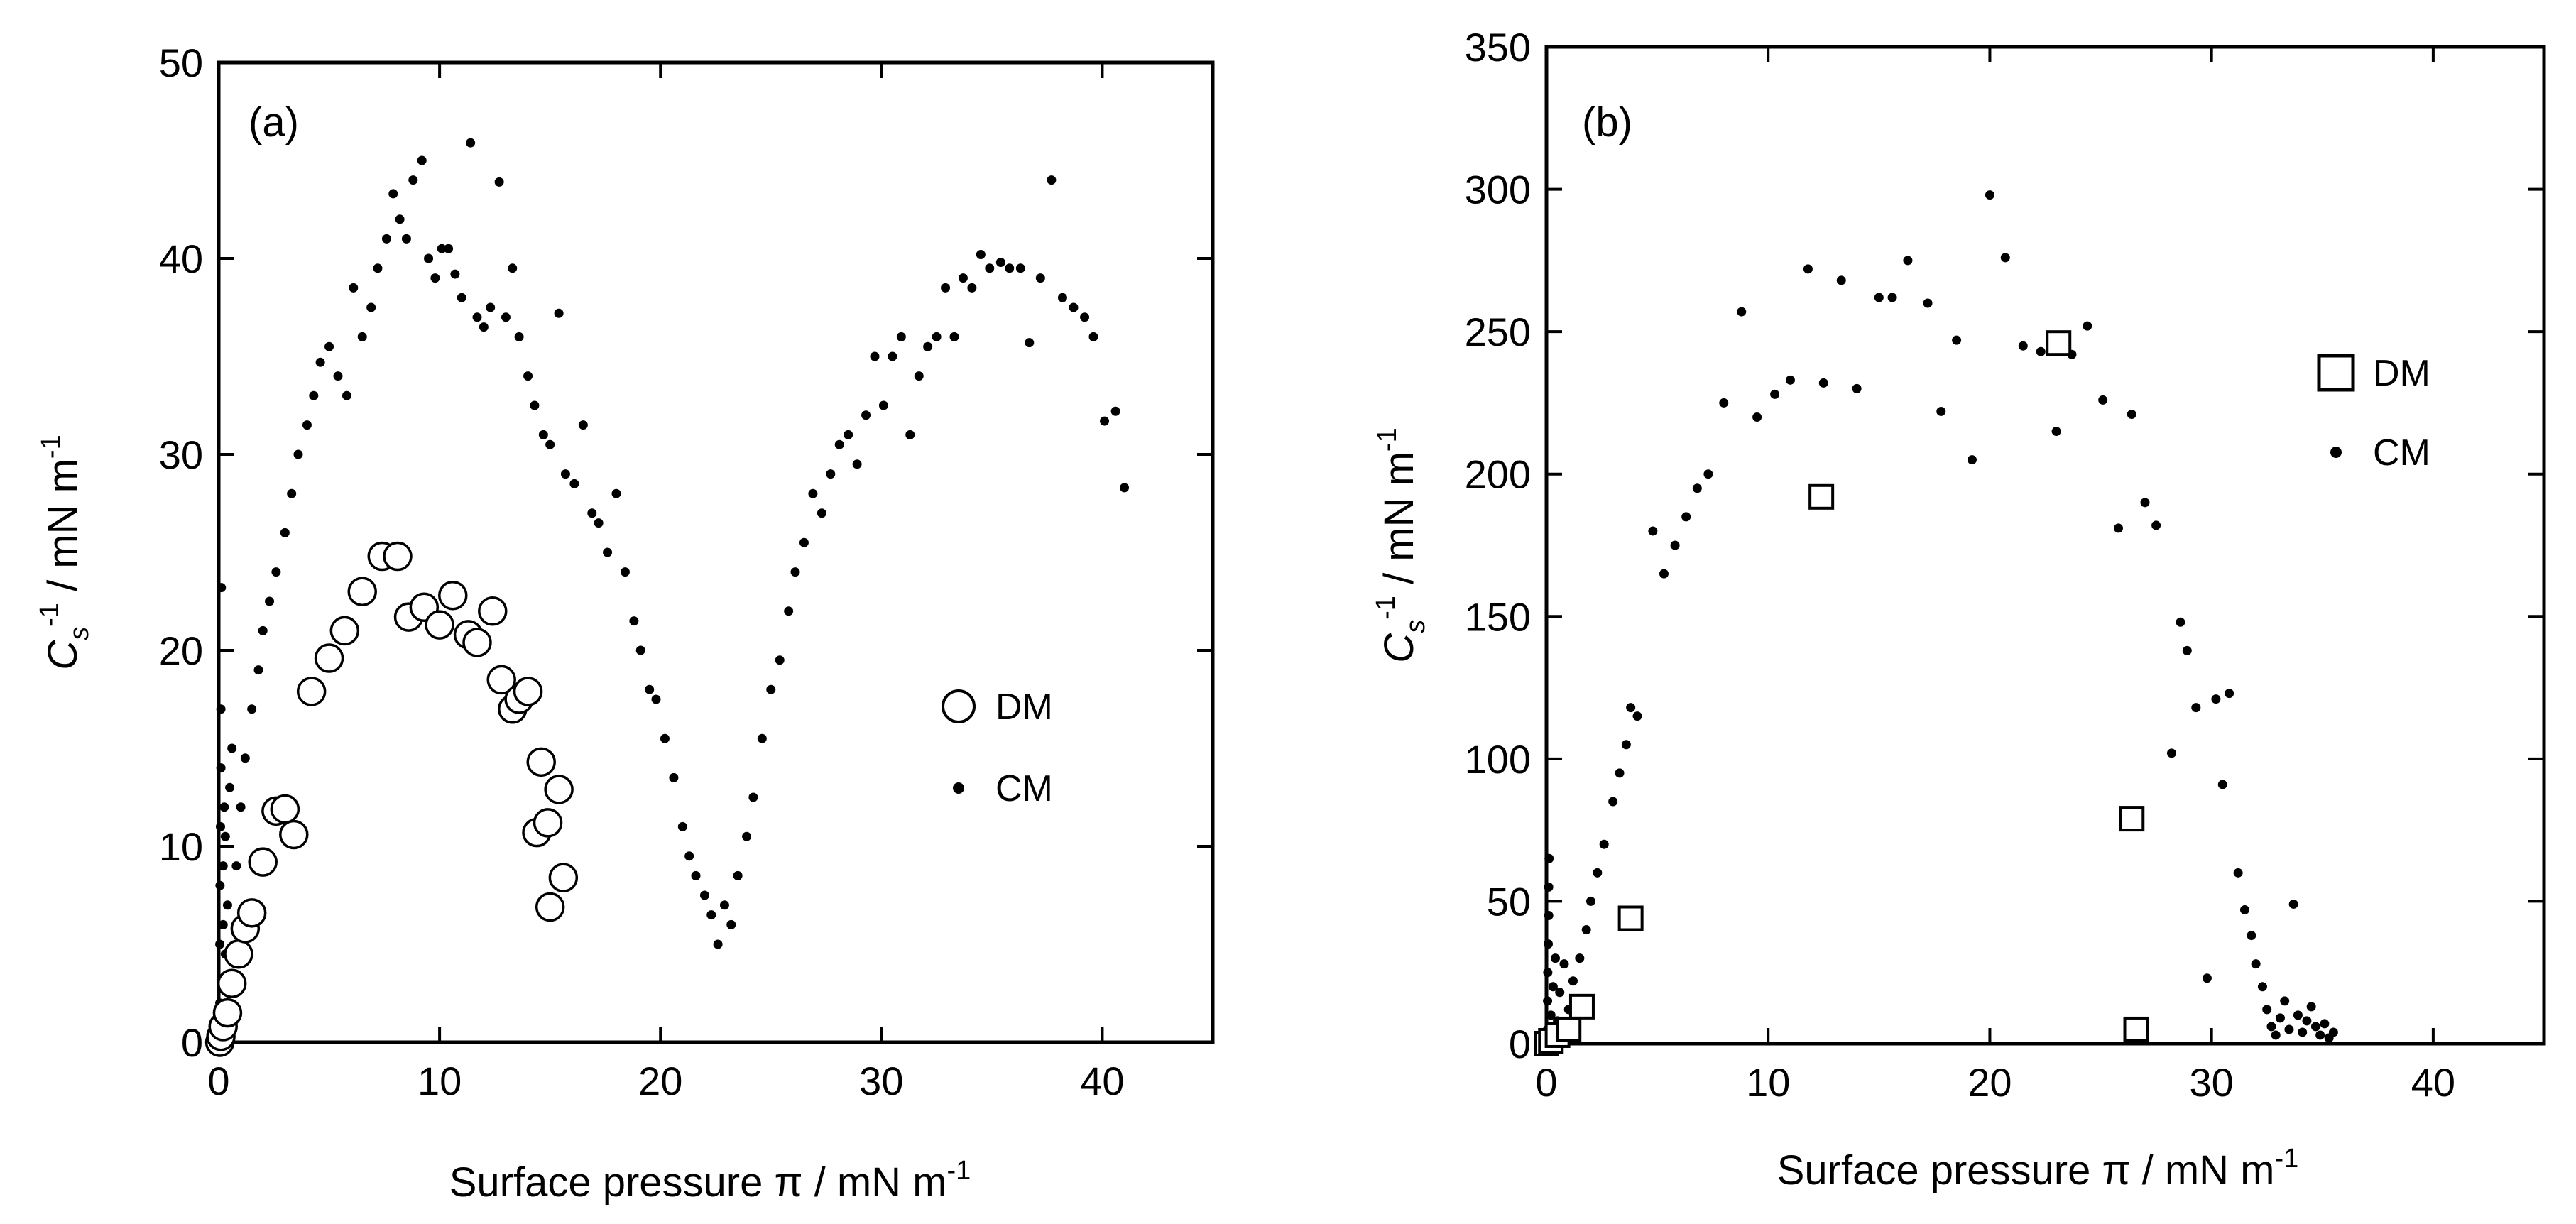 Image resolution: width=2576 pixels, height=1224 pixels. Describe the element at coordinates (2336, 373) in the screenshot. I see `legend-marker-dm-b` at that location.